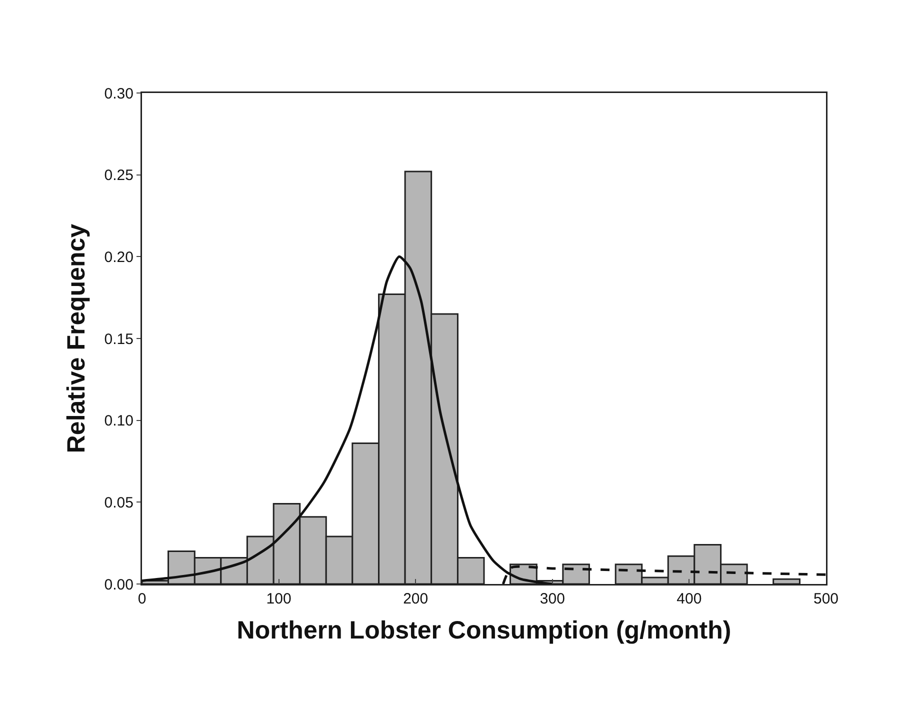  What do you see at coordinates (484, 630) in the screenshot?
I see `x-axis-title: Northern Lobster Consumption (g/month)` at bounding box center [484, 630].